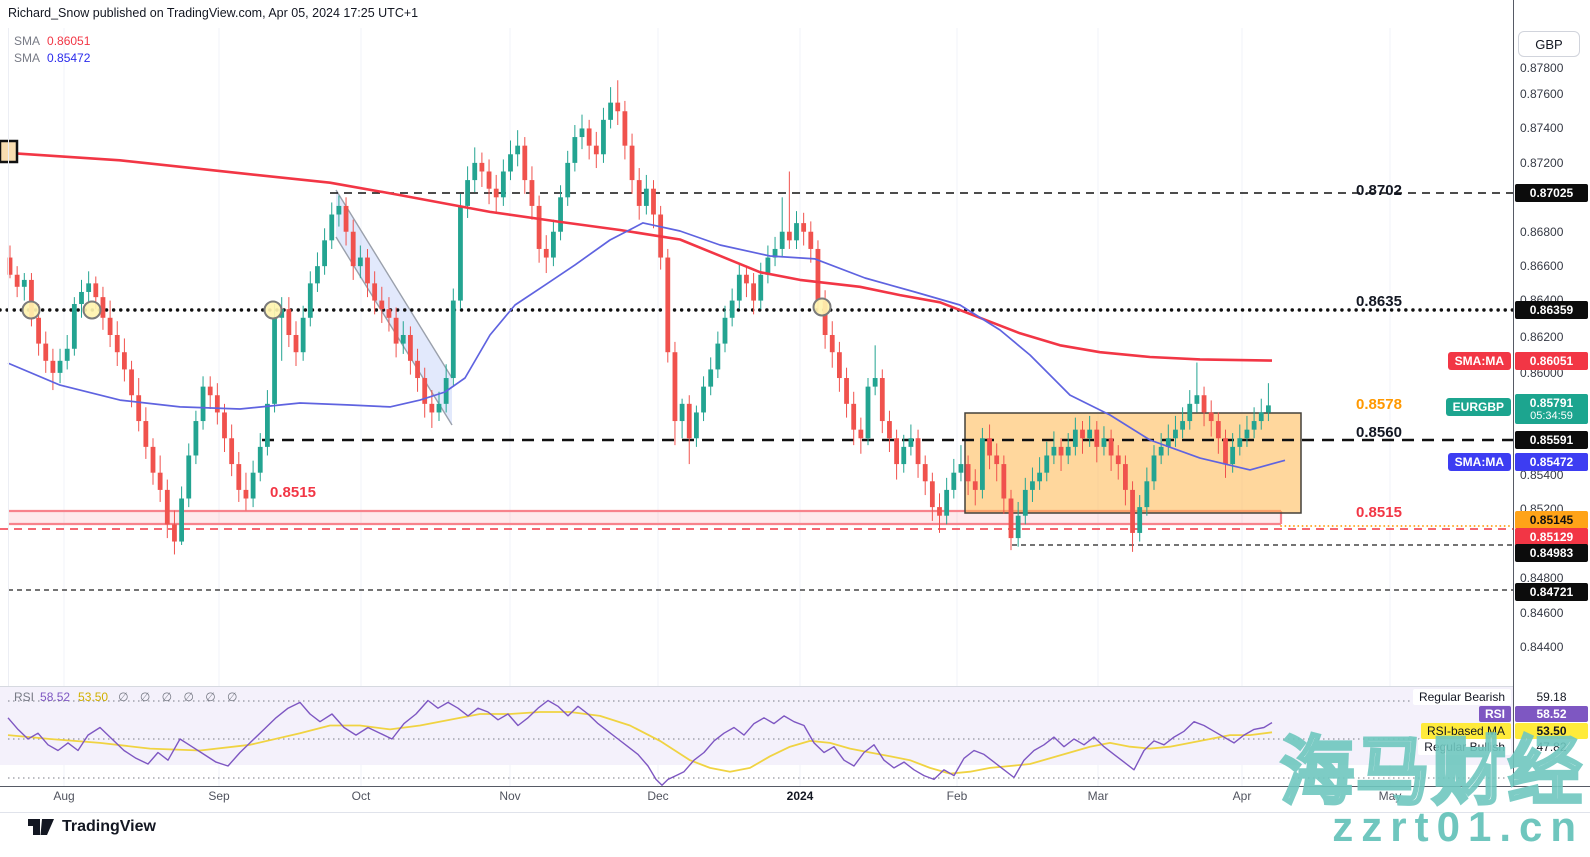 The width and height of the screenshot is (1590, 857). What do you see at coordinates (55, 697) in the screenshot?
I see `rsi-value: 58.52` at bounding box center [55, 697].